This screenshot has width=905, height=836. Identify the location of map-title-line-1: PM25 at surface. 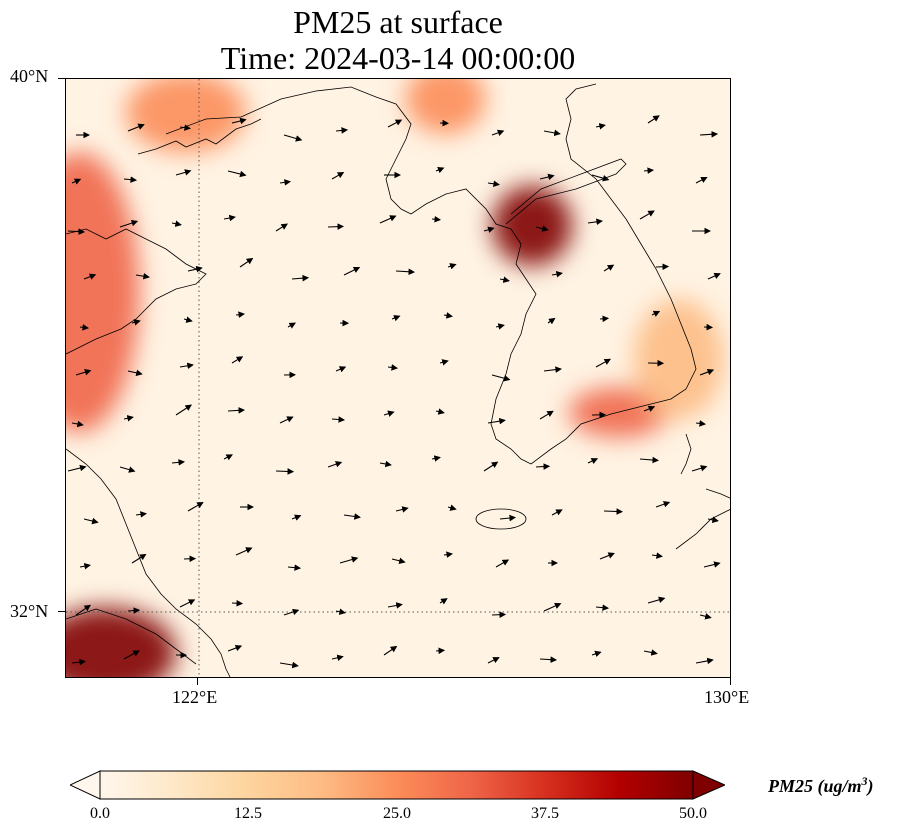
(398, 22).